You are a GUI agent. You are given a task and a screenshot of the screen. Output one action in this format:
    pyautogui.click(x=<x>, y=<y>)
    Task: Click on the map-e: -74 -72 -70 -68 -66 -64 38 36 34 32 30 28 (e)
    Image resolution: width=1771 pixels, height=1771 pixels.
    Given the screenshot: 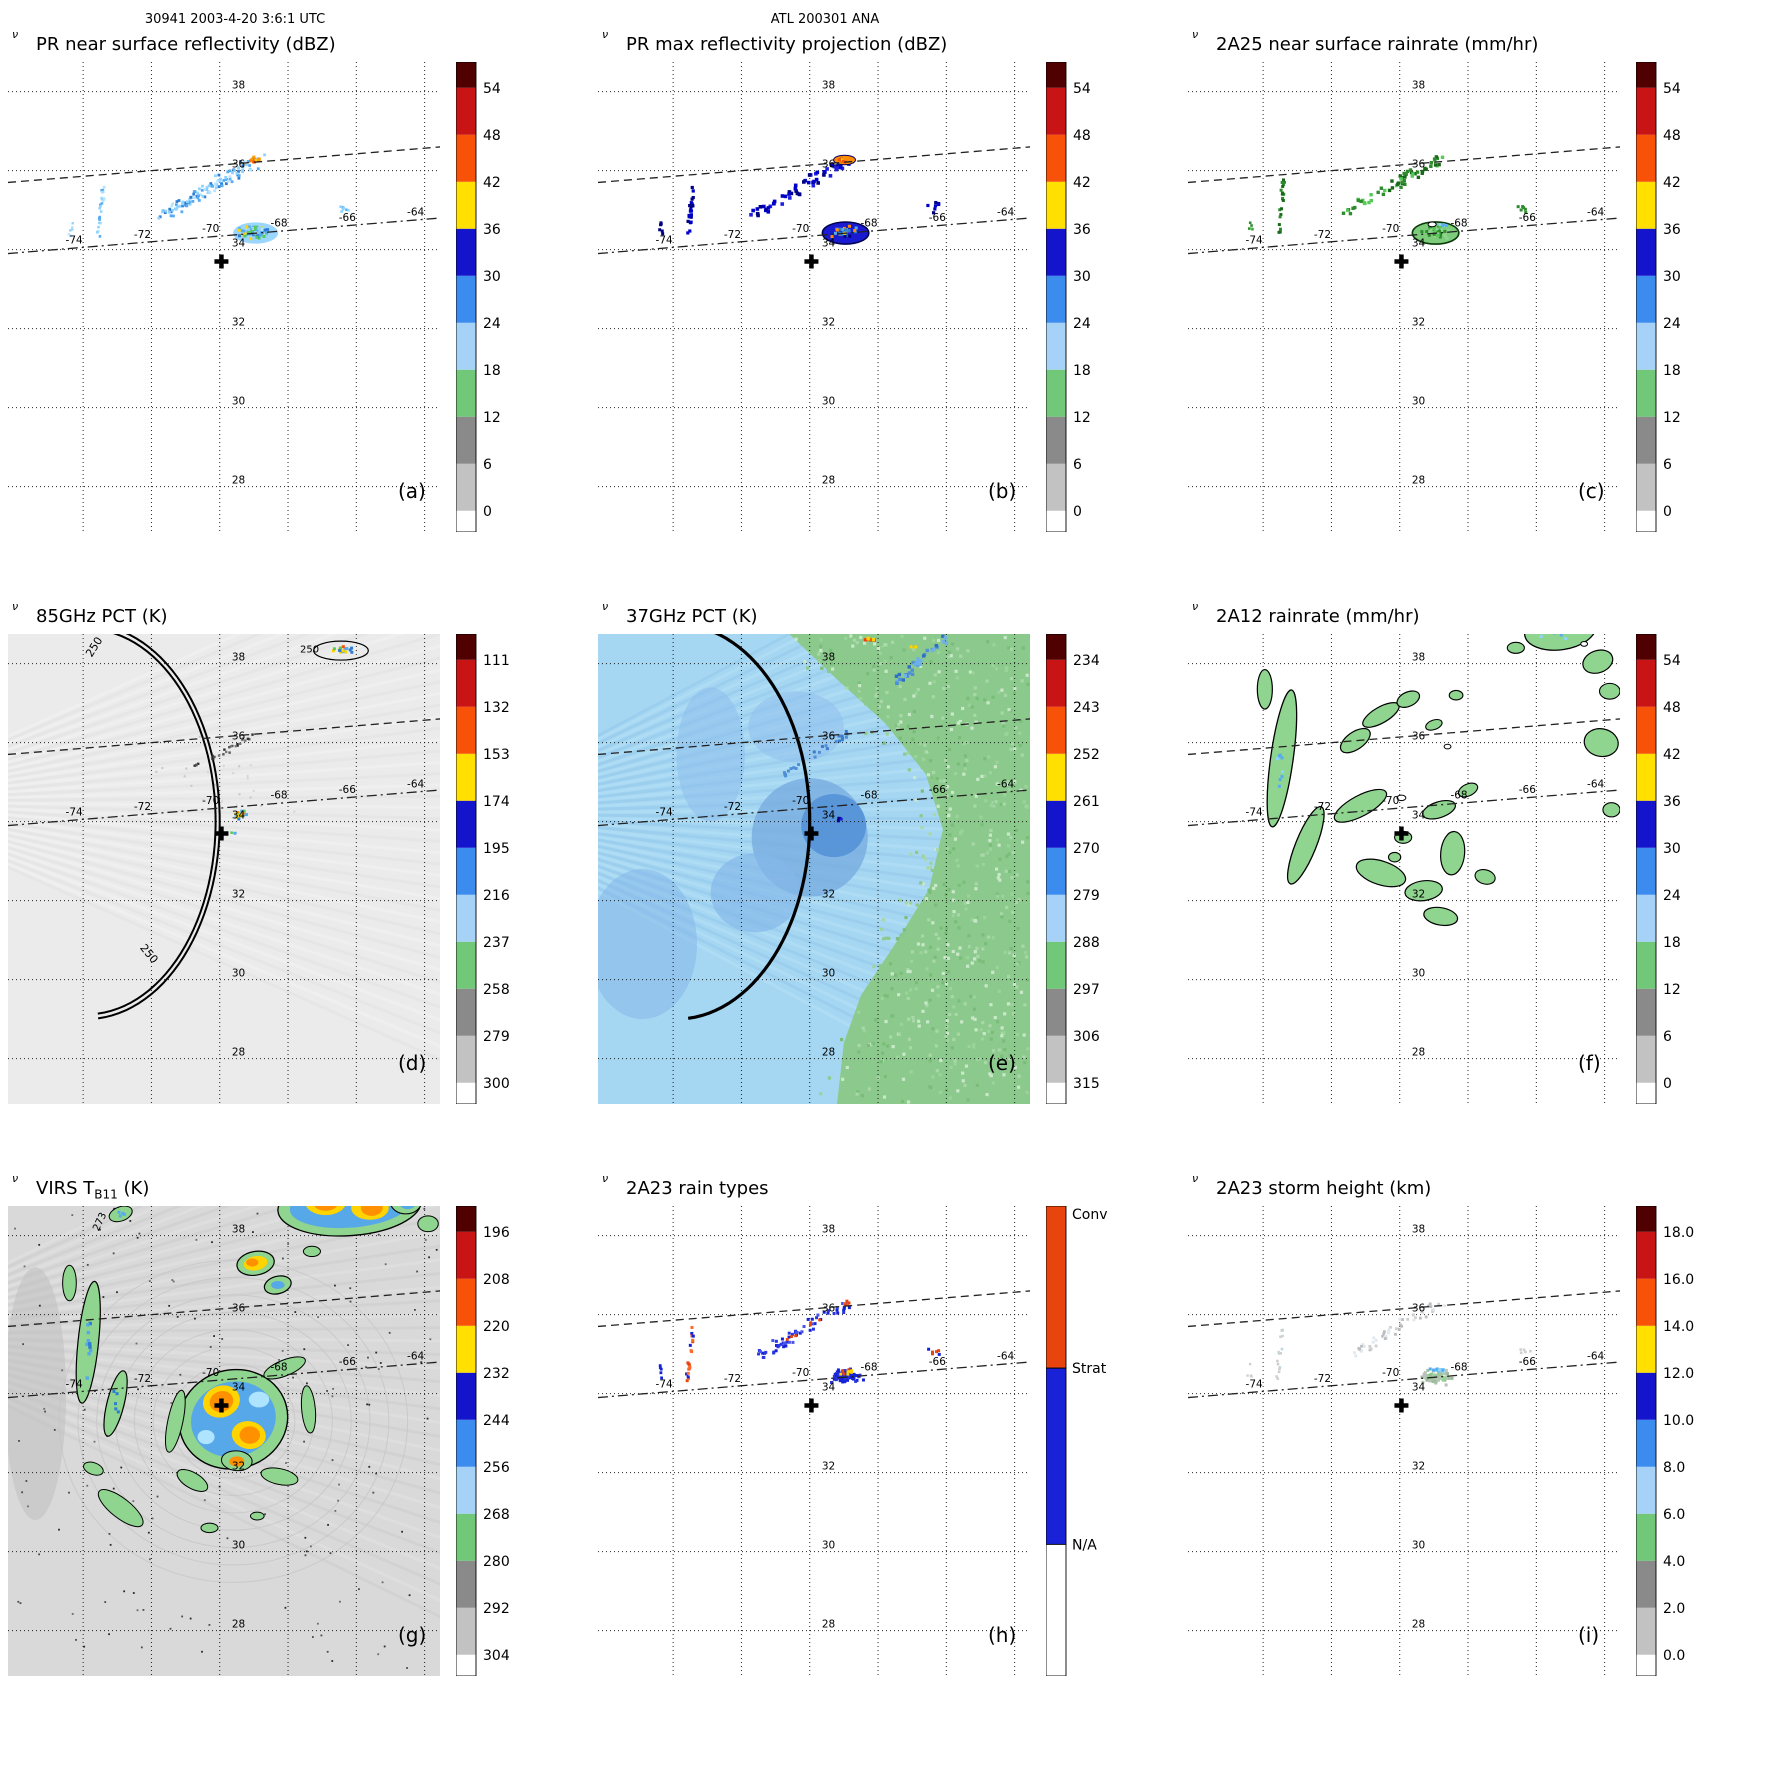 What is the action you would take?
    pyautogui.click(x=814, y=869)
    